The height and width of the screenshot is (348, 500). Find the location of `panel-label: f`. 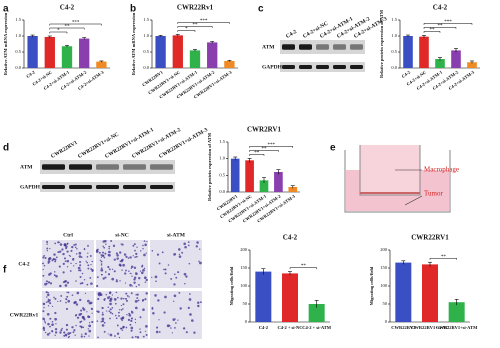

panel-label: f is located at coordinates (5, 270).